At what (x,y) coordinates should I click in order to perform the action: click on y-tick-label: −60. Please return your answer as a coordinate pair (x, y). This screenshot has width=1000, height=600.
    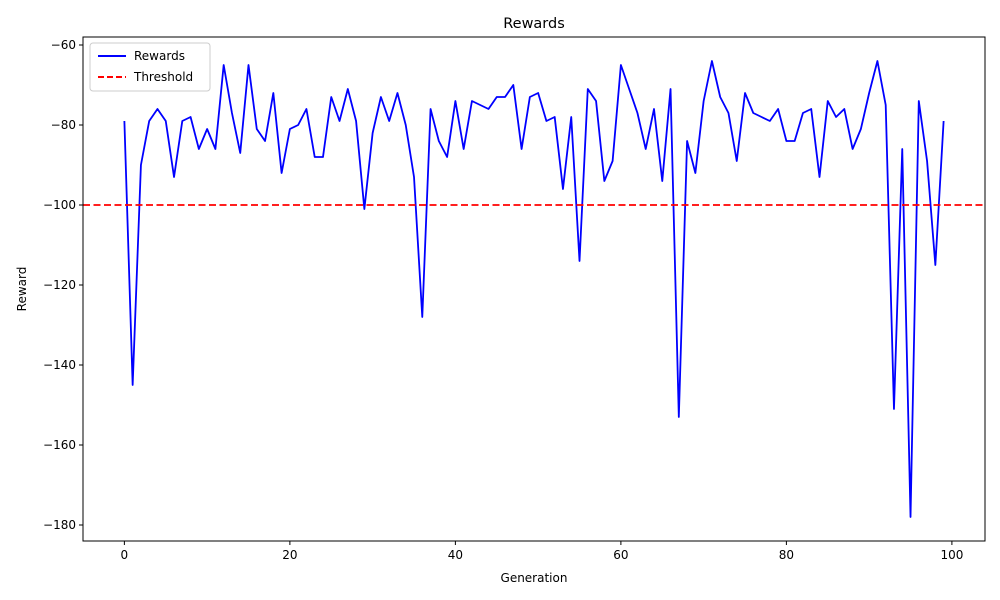
    Looking at the image, I should click on (63, 45).